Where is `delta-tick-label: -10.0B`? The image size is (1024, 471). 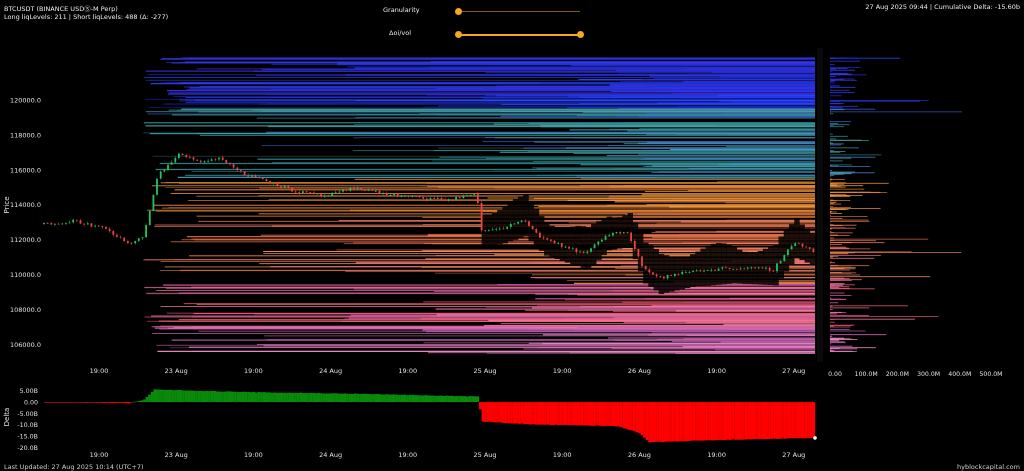
delta-tick-label: -10.0B is located at coordinates (27, 425).